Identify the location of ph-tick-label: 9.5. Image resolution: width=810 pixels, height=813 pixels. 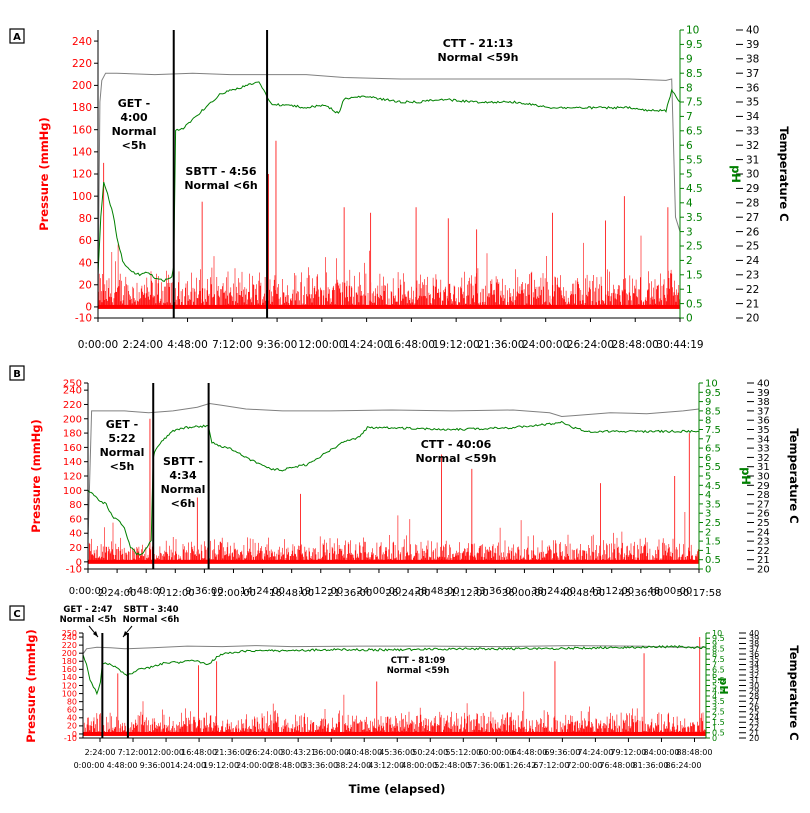
(694, 45).